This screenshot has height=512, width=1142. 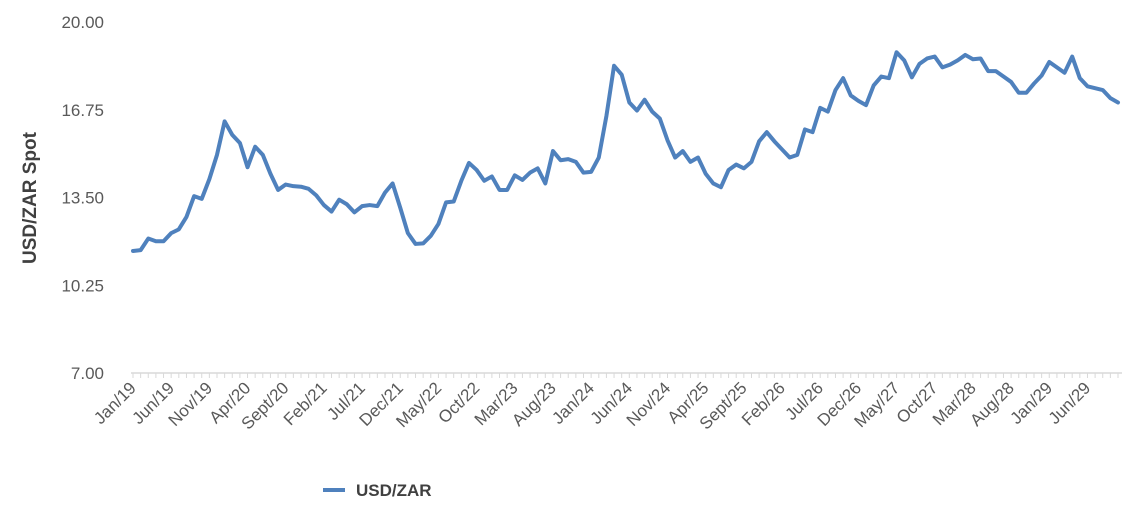 I want to click on x-tick-label: Jan/19, so click(x=115, y=403).